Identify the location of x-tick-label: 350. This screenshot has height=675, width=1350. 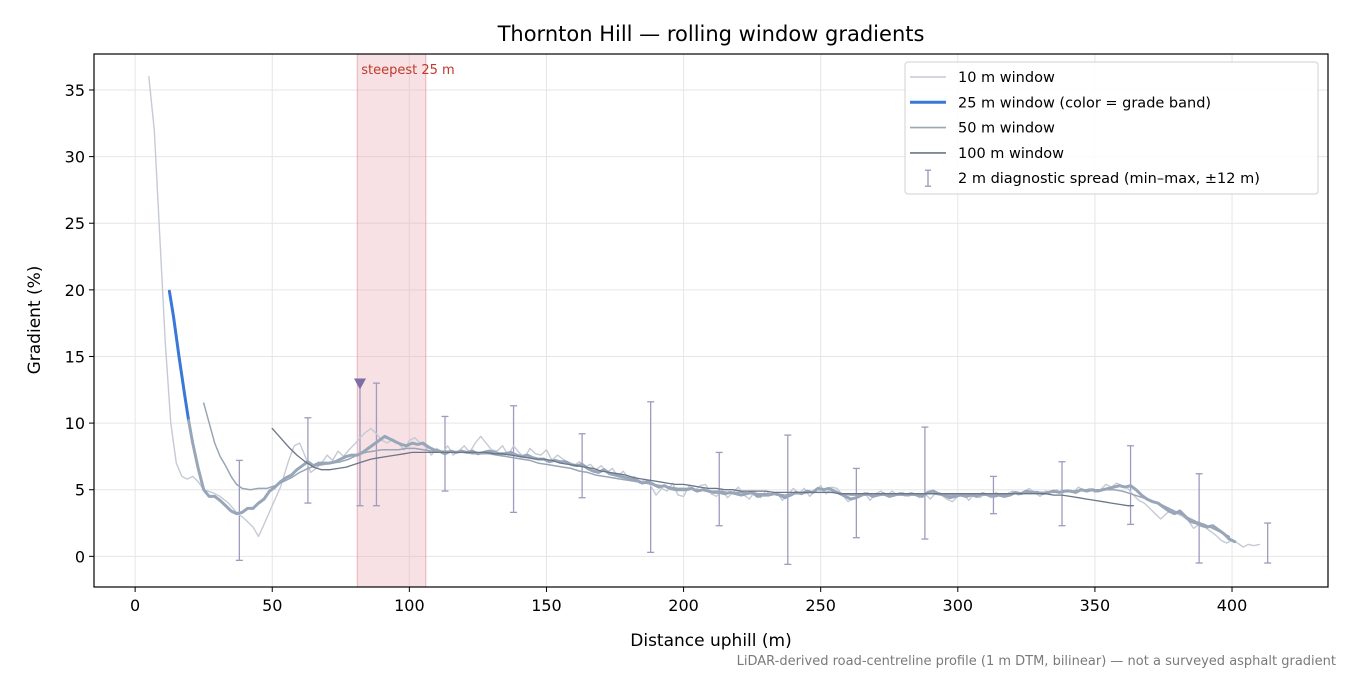
(1095, 605).